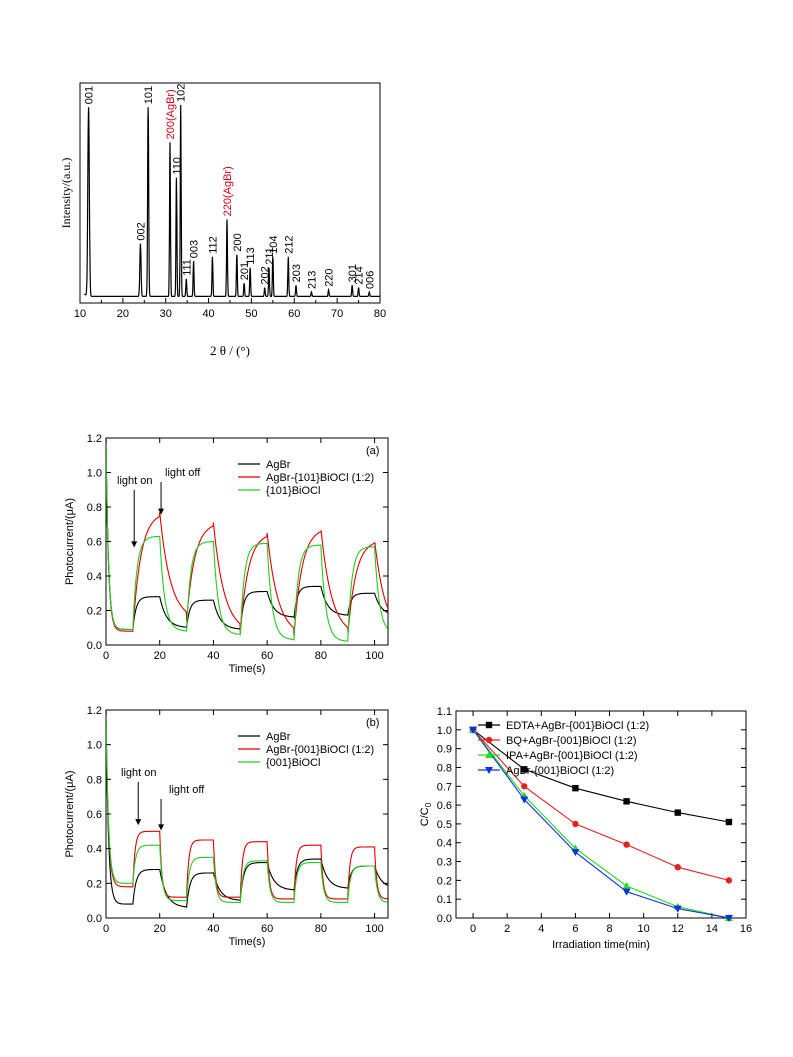 Image resolution: width=793 pixels, height=1057 pixels. Describe the element at coordinates (360, 275) in the screenshot. I see `xrd-peak-label: 214` at that location.